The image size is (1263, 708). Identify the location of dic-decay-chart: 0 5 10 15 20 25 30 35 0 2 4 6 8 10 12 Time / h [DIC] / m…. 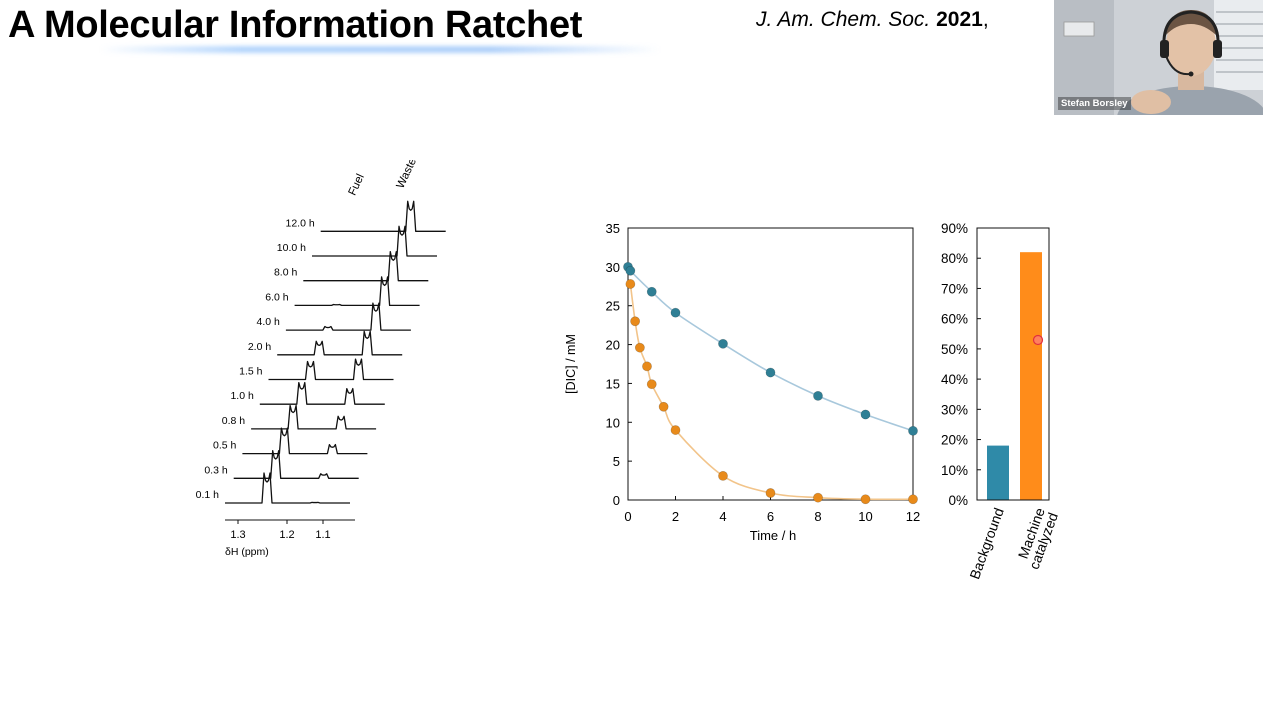
(742, 382).